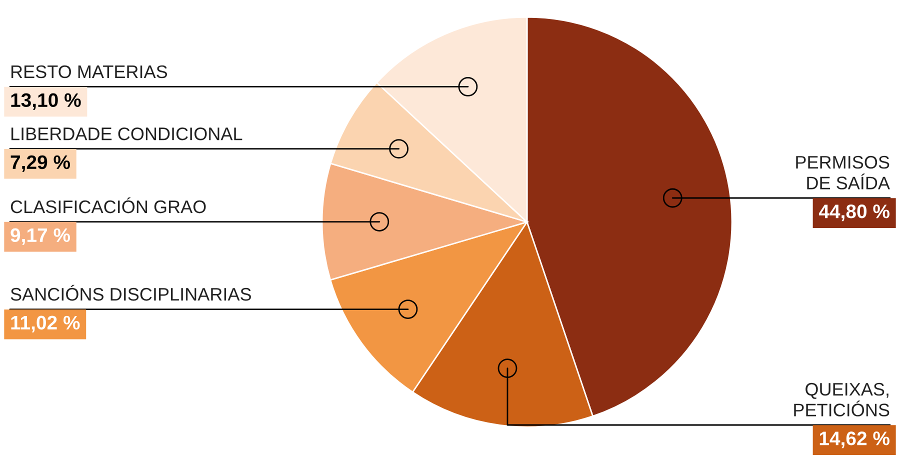 This screenshot has height=470, width=900. Describe the element at coordinates (843, 173) in the screenshot. I see `slice-label: PERMISOS DE SAÍDA` at that location.